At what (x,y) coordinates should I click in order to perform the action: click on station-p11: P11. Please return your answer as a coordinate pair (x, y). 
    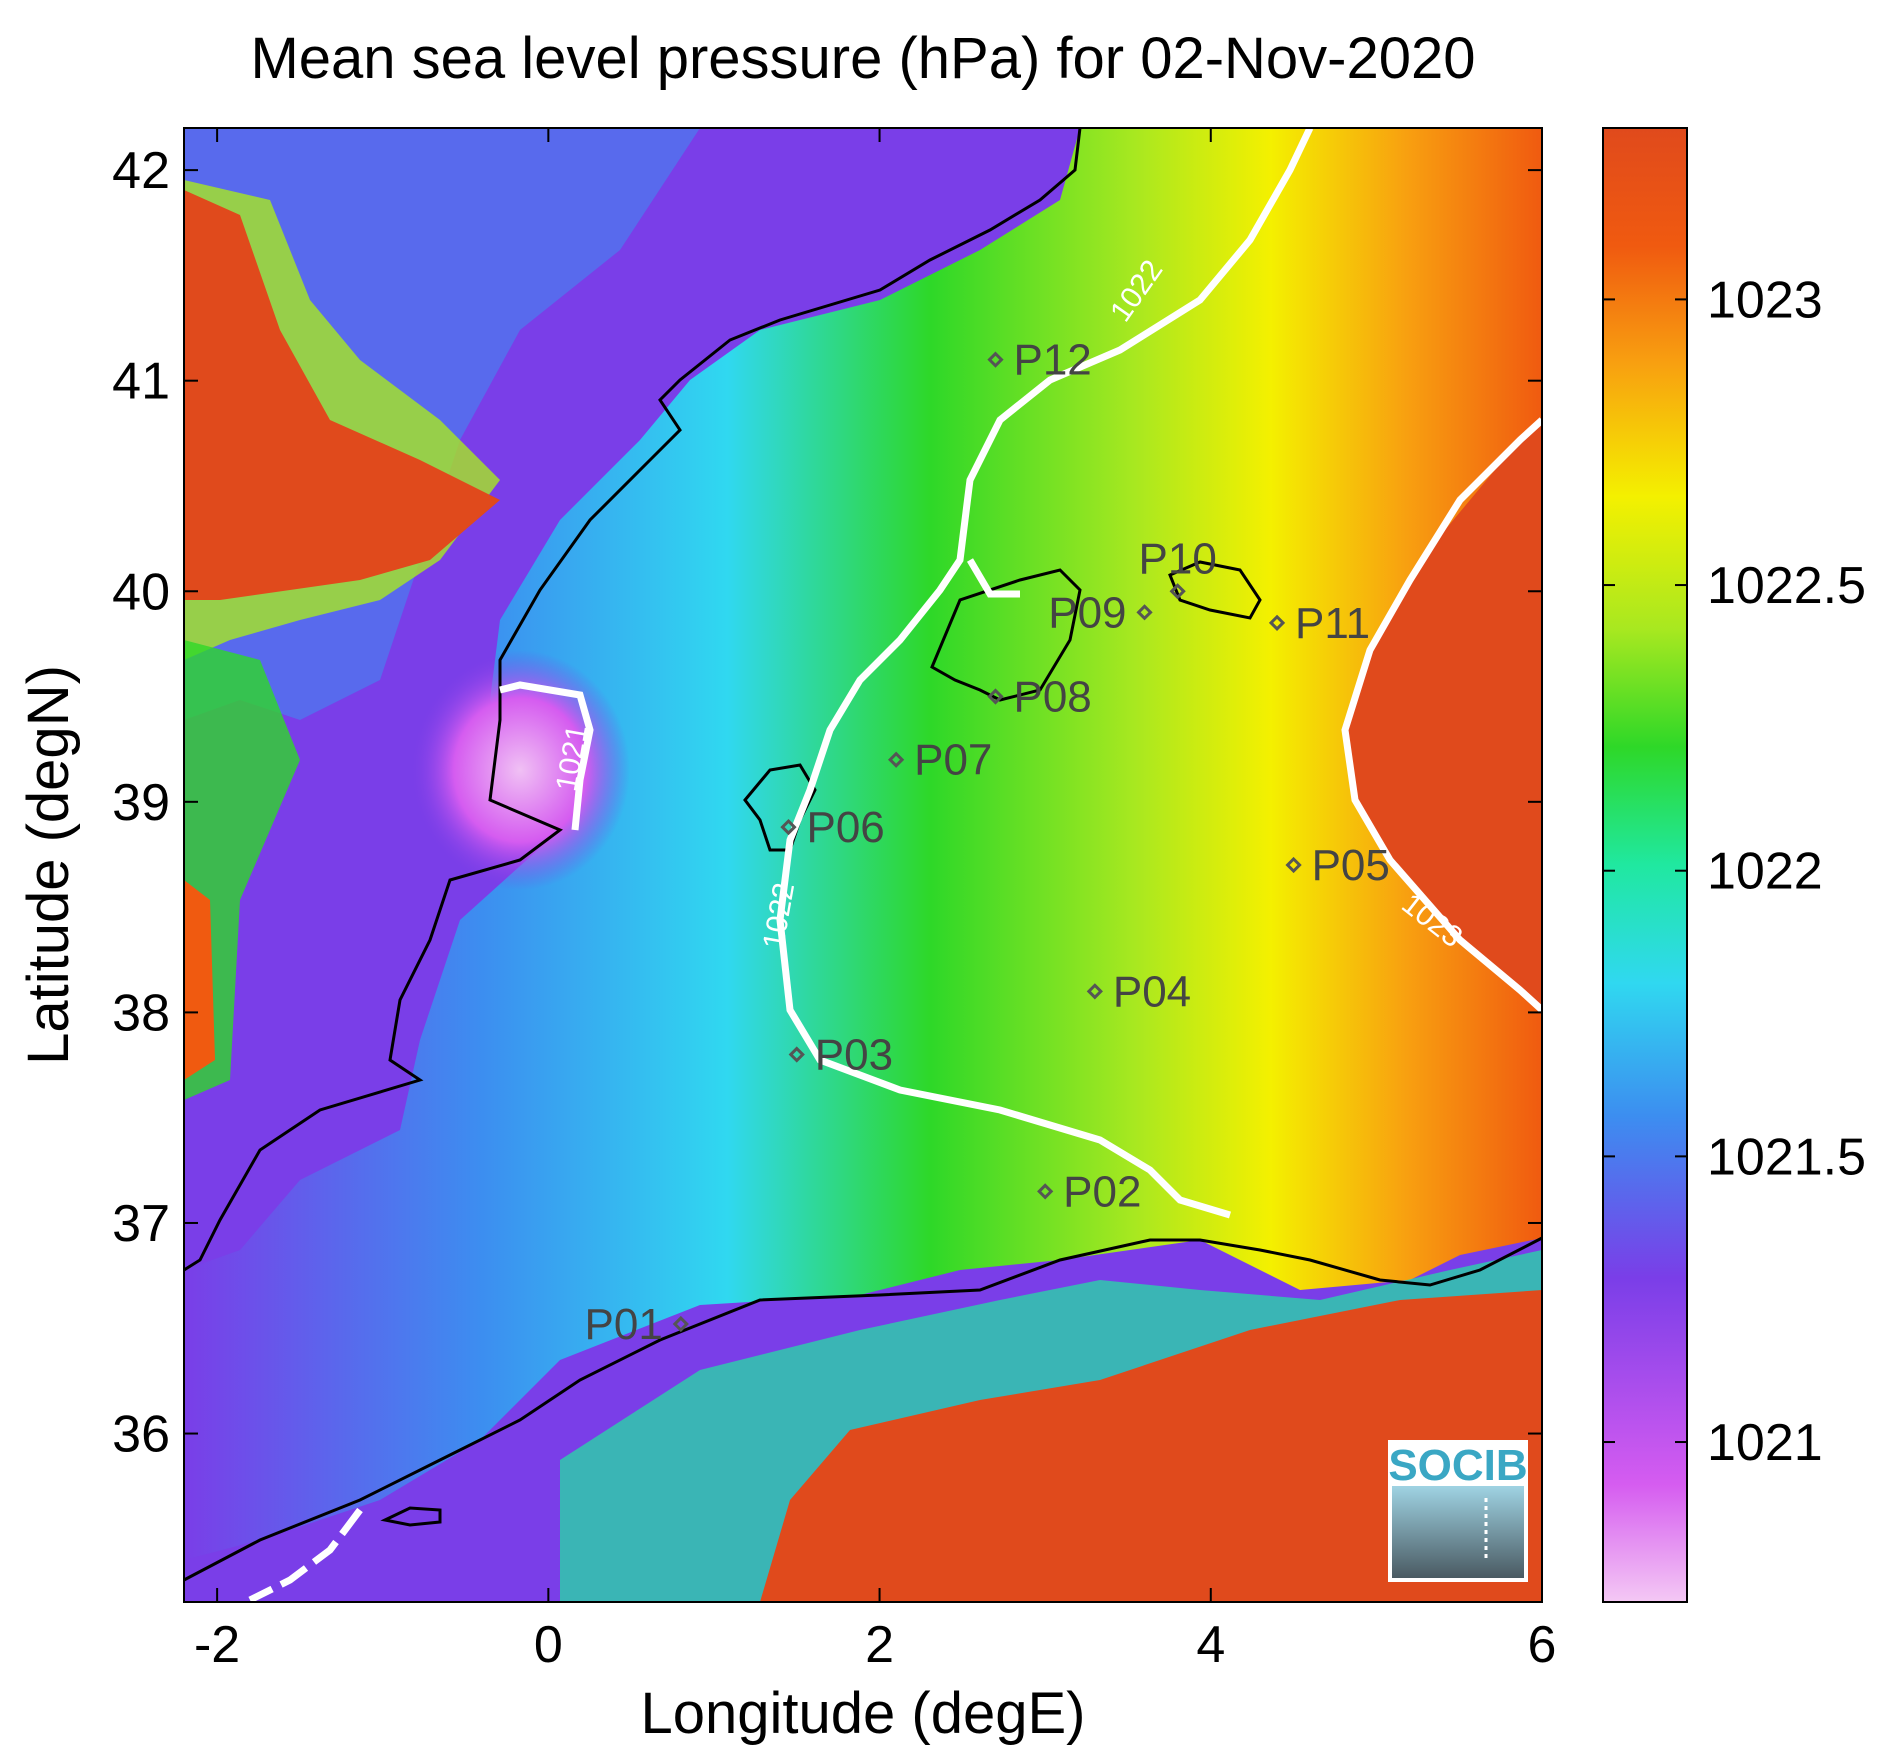
    Looking at the image, I should click on (1319, 623).